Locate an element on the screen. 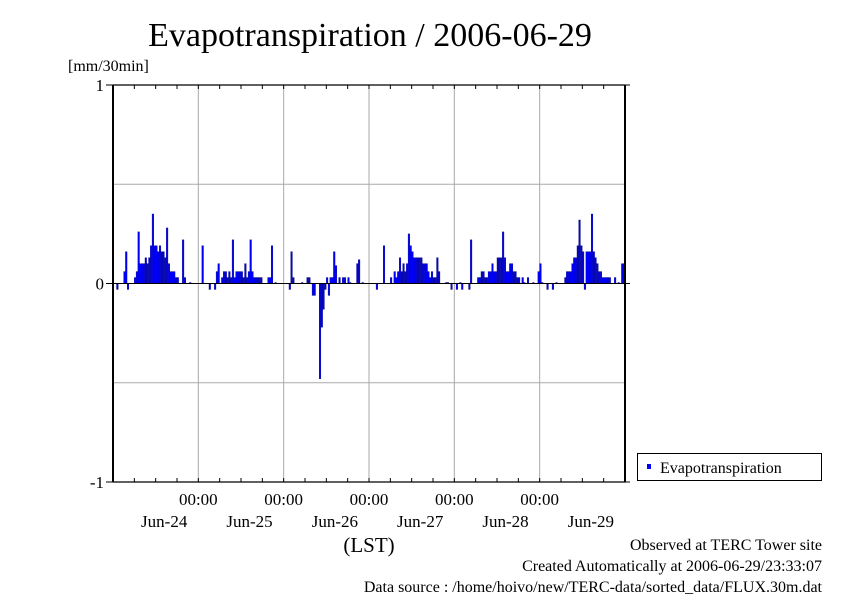 This screenshot has width=842, height=595. observed-note: Observed at TERC Tower site is located at coordinates (726, 545).